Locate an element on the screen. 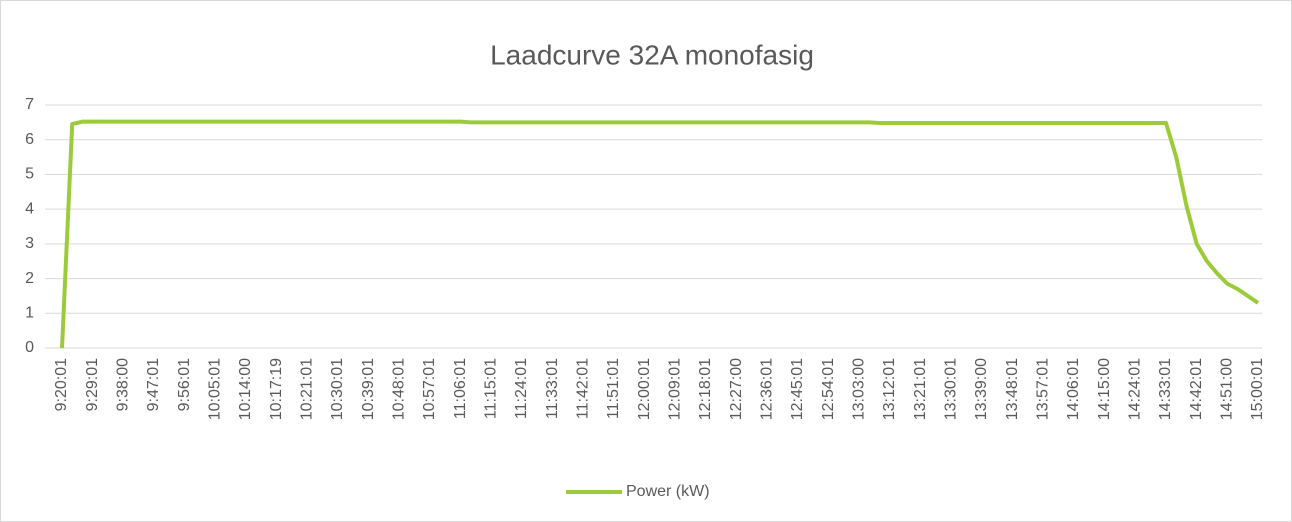 The height and width of the screenshot is (522, 1292). chart-title: Laadcurve 32A monofasig is located at coordinates (652, 54).